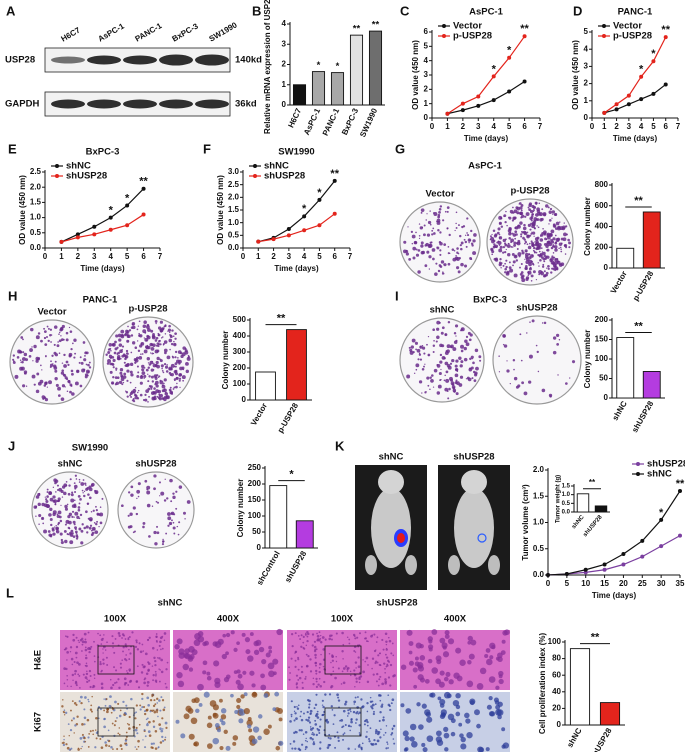 This screenshot has height=752, width=685. I want to click on y-tick-label: 2.5, so click(234, 184).